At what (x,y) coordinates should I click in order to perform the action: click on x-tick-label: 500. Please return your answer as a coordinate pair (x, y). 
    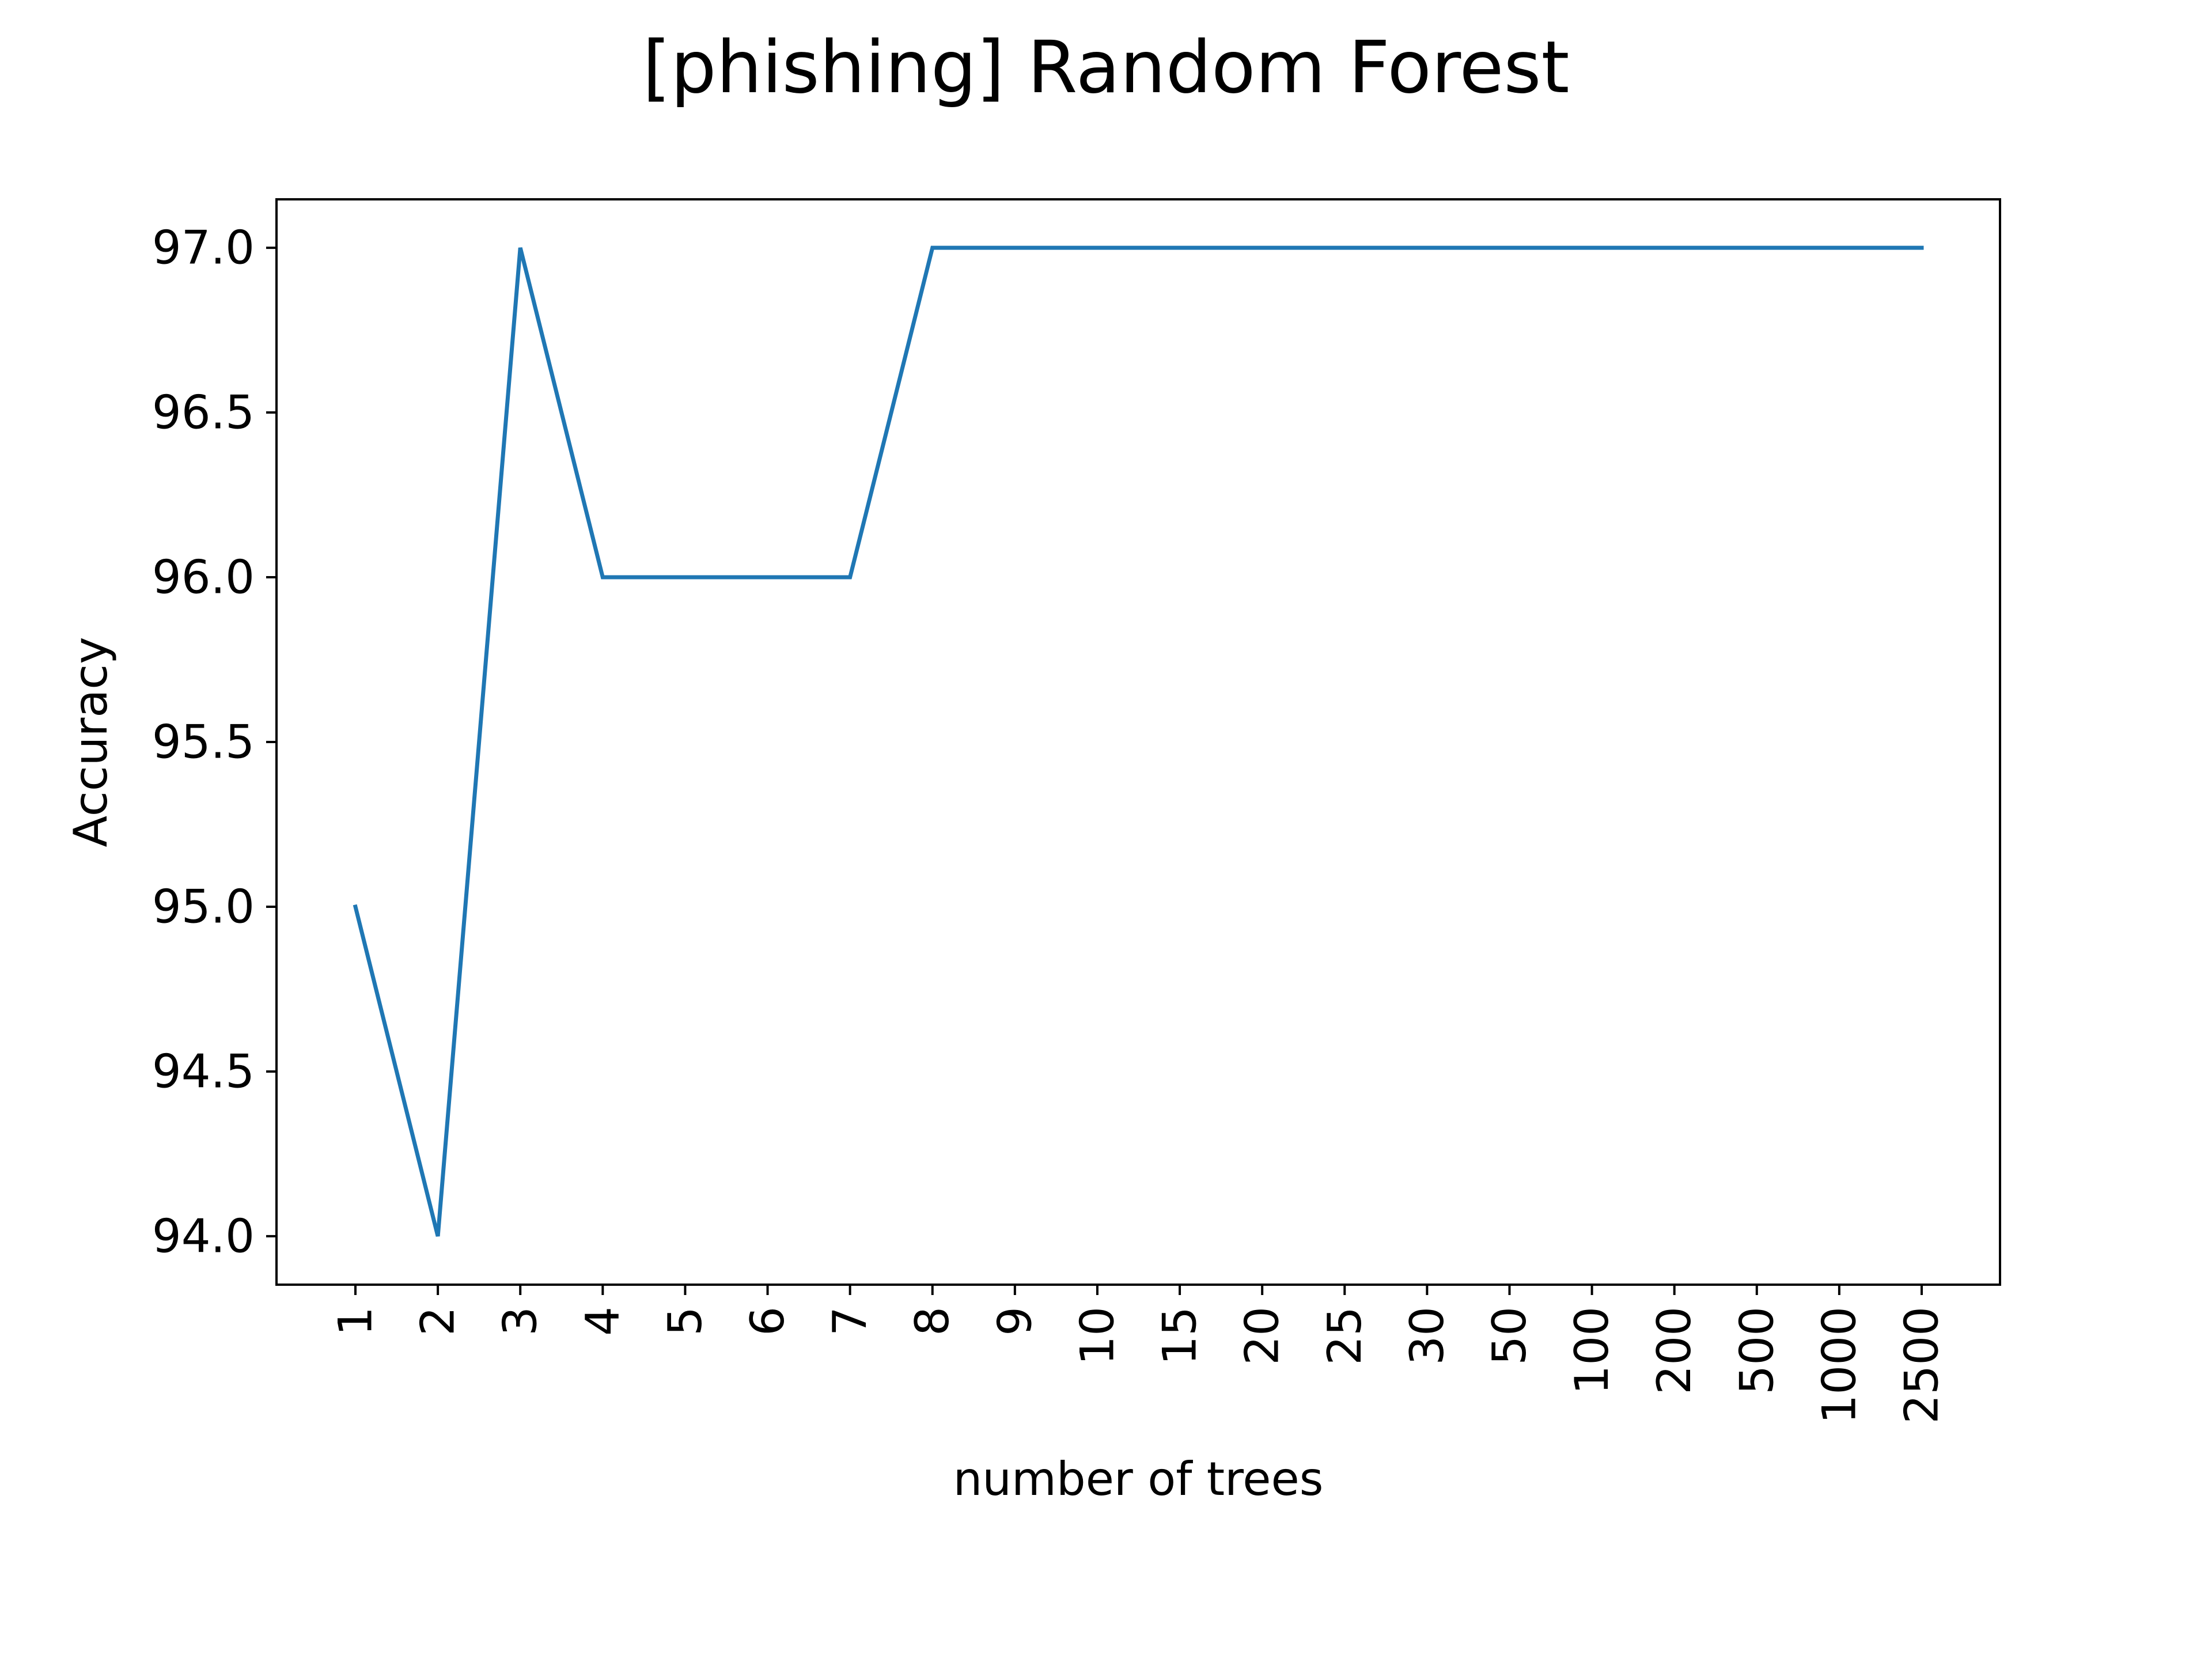
    Looking at the image, I should click on (1756, 1351).